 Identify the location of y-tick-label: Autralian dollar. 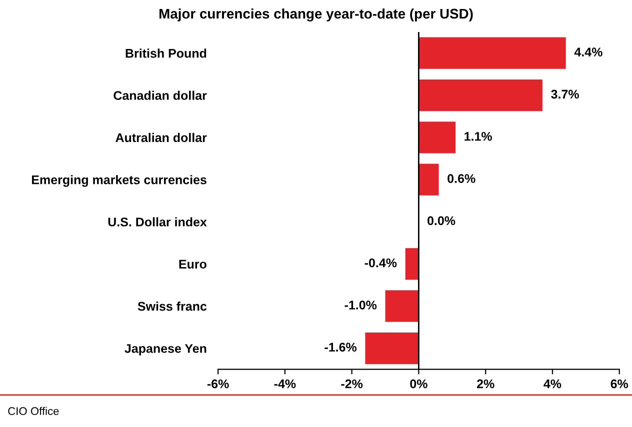
(161, 137).